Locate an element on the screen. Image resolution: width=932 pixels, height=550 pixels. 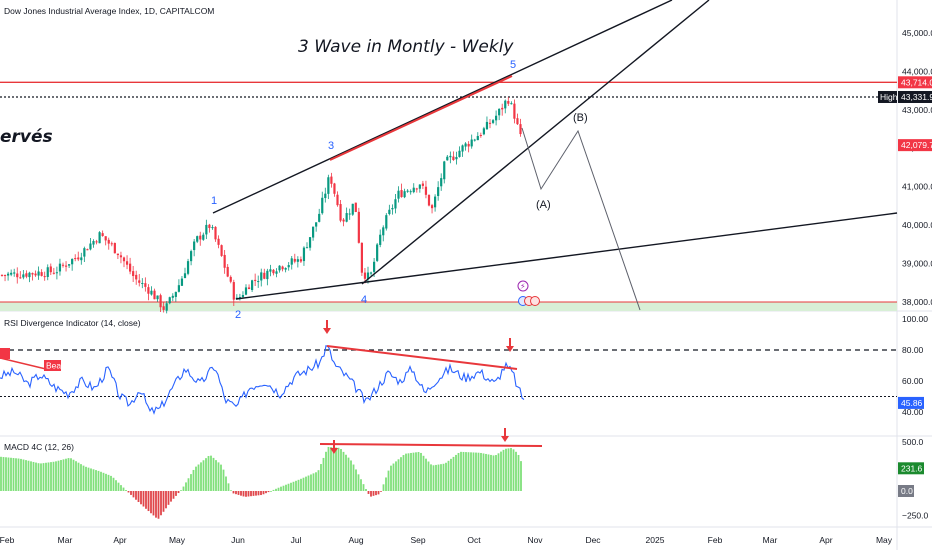
price-tag-label: High is located at coordinates (889, 97).